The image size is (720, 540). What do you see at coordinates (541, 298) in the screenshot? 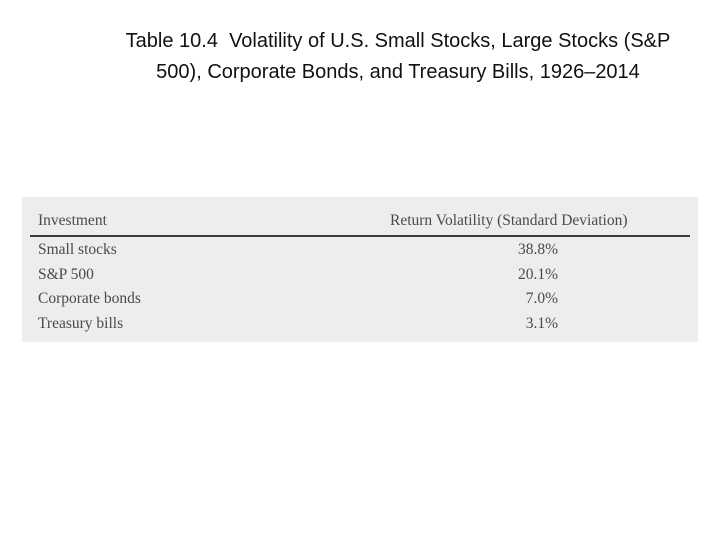
I see `volatility-cell: 7.0%` at bounding box center [541, 298].